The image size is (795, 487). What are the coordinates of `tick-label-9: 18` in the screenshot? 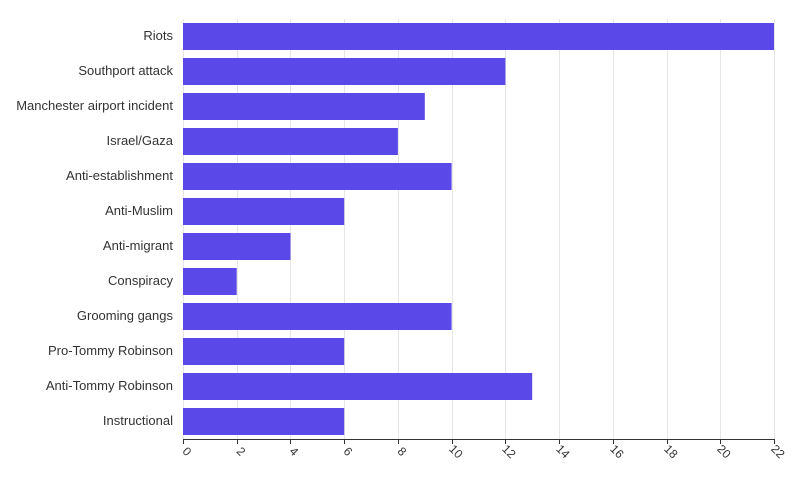 It's located at (671, 452).